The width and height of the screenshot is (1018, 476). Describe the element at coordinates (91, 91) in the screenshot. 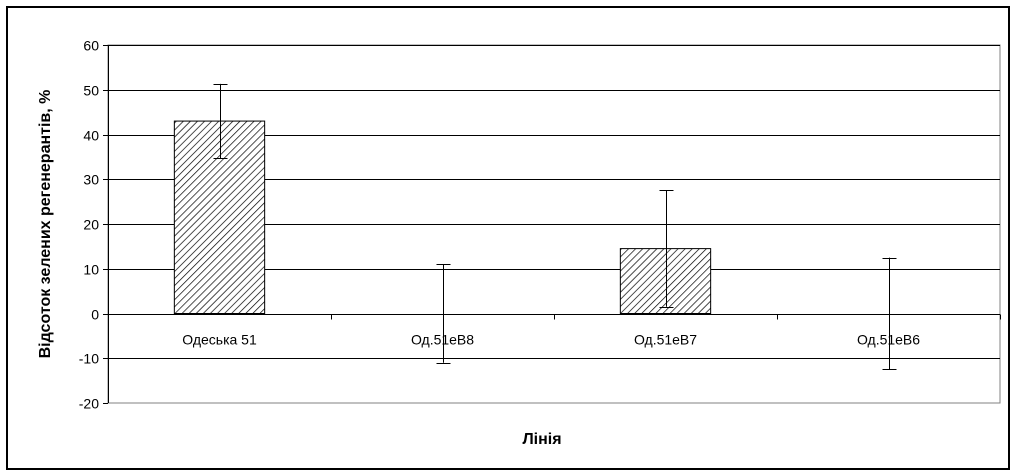

I see `y-tick-label: 50` at that location.